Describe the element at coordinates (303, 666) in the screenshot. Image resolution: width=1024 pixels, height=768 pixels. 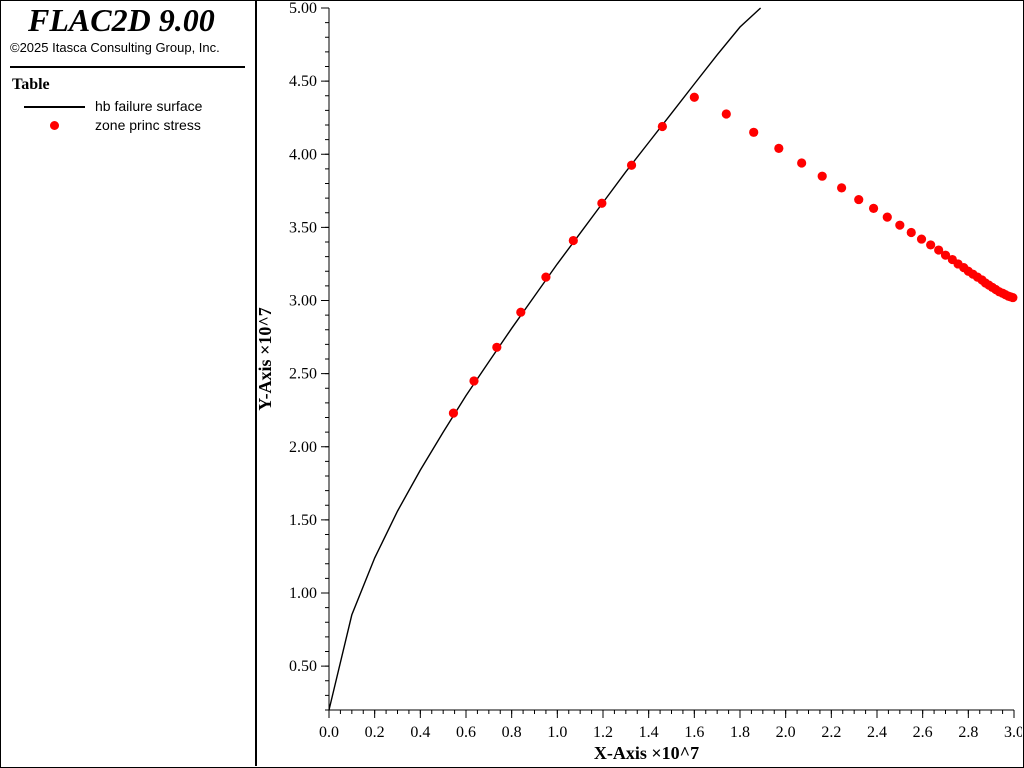
I see `y-tick-label: 0.50` at that location.